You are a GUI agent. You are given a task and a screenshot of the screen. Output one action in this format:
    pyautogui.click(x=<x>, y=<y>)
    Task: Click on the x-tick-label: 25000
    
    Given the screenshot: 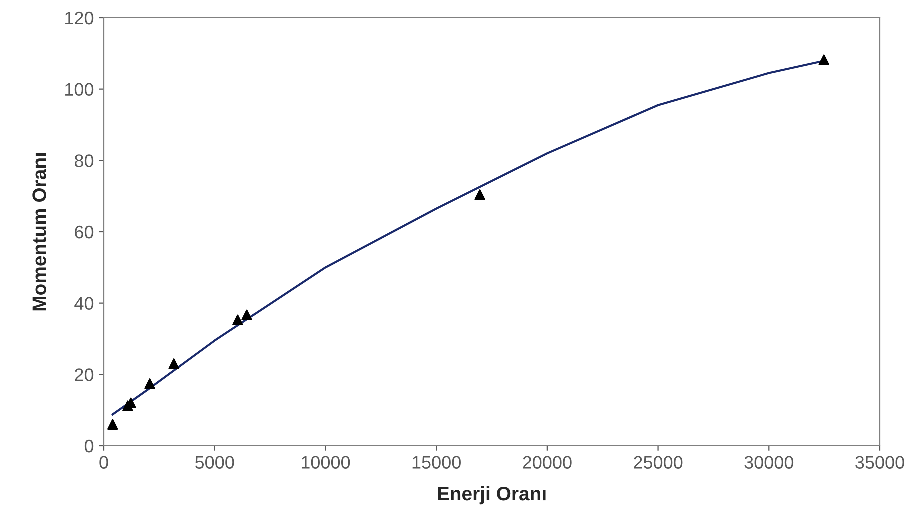 What is the action you would take?
    pyautogui.click(x=658, y=462)
    